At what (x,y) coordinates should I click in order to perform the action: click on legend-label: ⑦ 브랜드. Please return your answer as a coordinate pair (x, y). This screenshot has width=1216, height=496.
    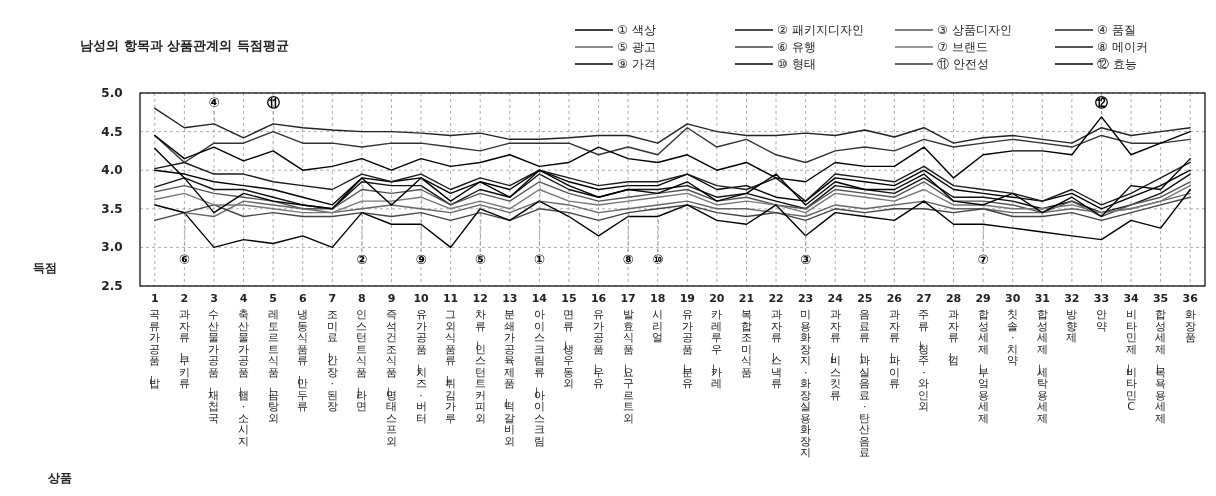
    Looking at the image, I should click on (962, 47).